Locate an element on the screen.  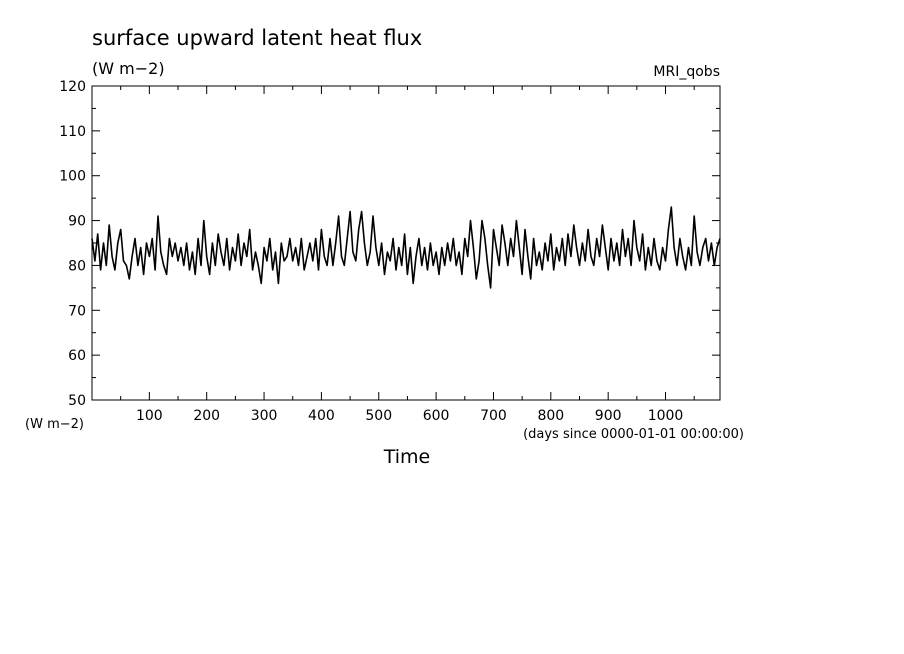
y-tick-label: 70 is located at coordinates (77, 311).